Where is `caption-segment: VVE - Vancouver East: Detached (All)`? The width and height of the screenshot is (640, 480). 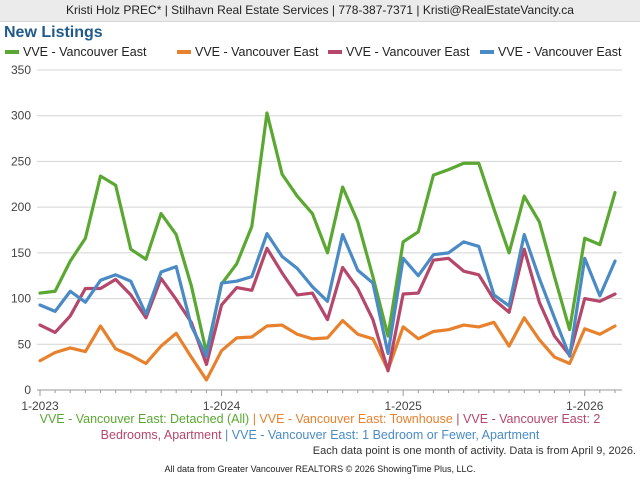 caption-segment: VVE - Vancouver East: Detached (All) is located at coordinates (144, 419).